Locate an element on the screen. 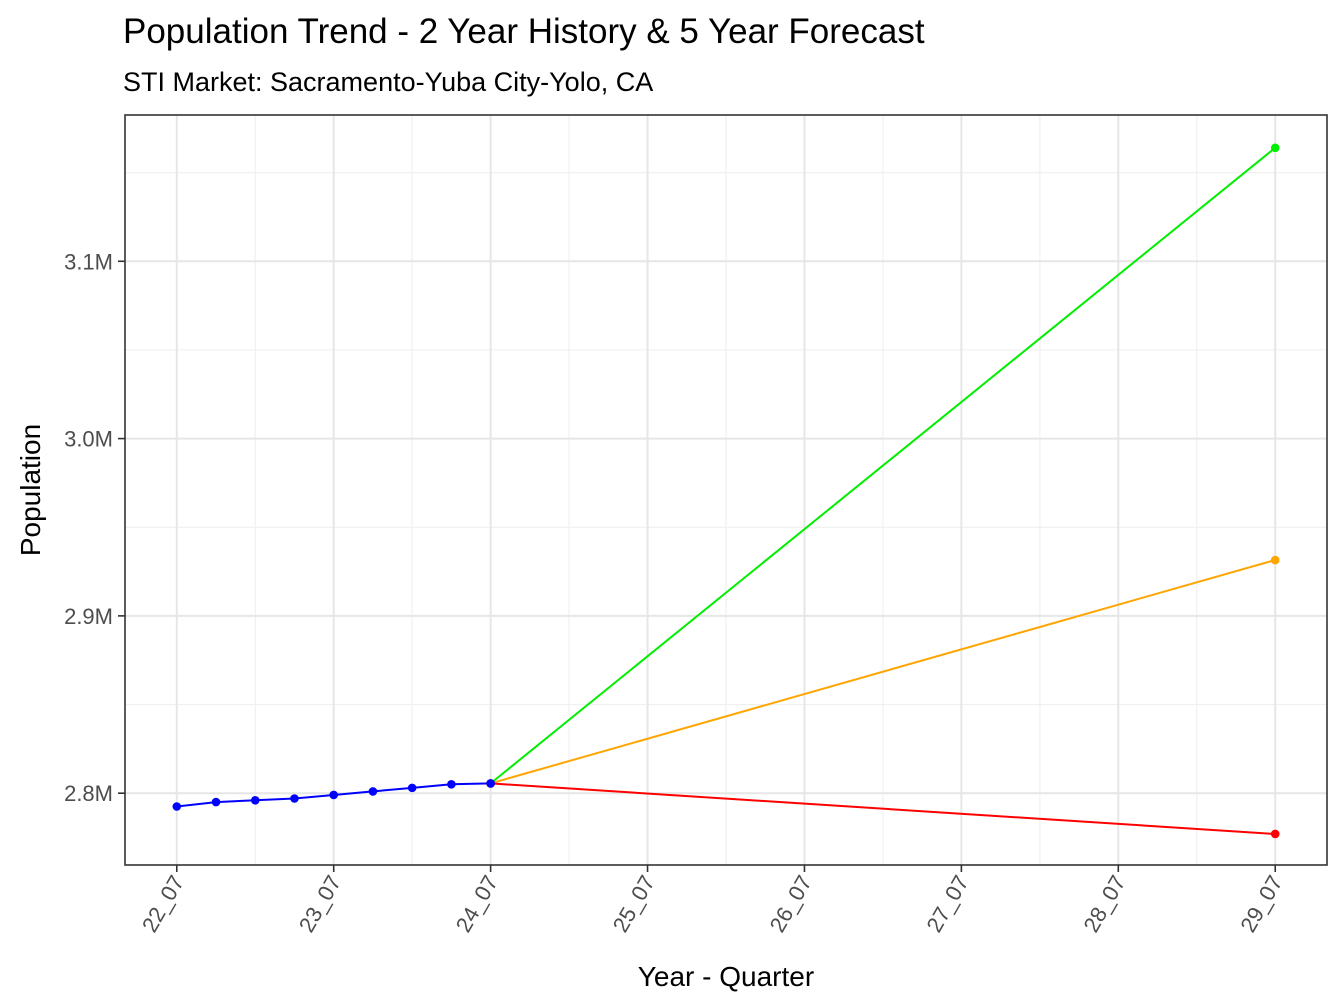 The image size is (1344, 1008). x-tick-label: 25_07 is located at coordinates (634, 903).